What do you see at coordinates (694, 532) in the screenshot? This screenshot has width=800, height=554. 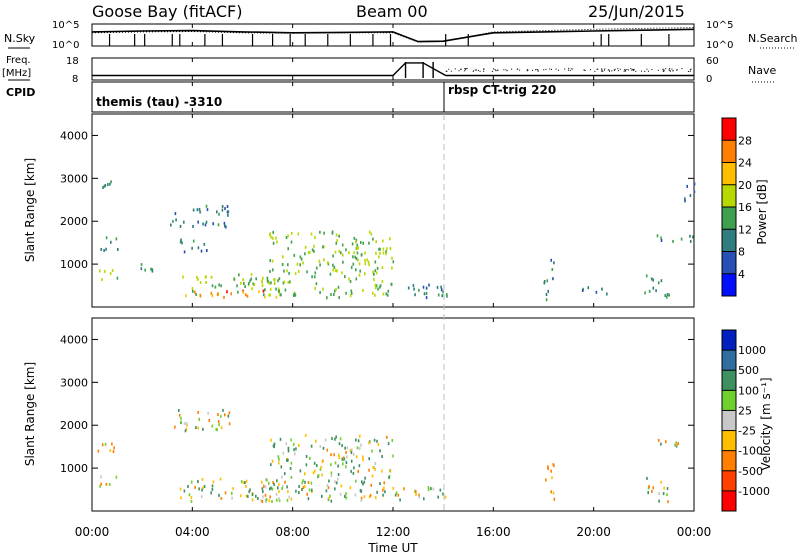 I see `time-label-6: 00:00` at bounding box center [694, 532].